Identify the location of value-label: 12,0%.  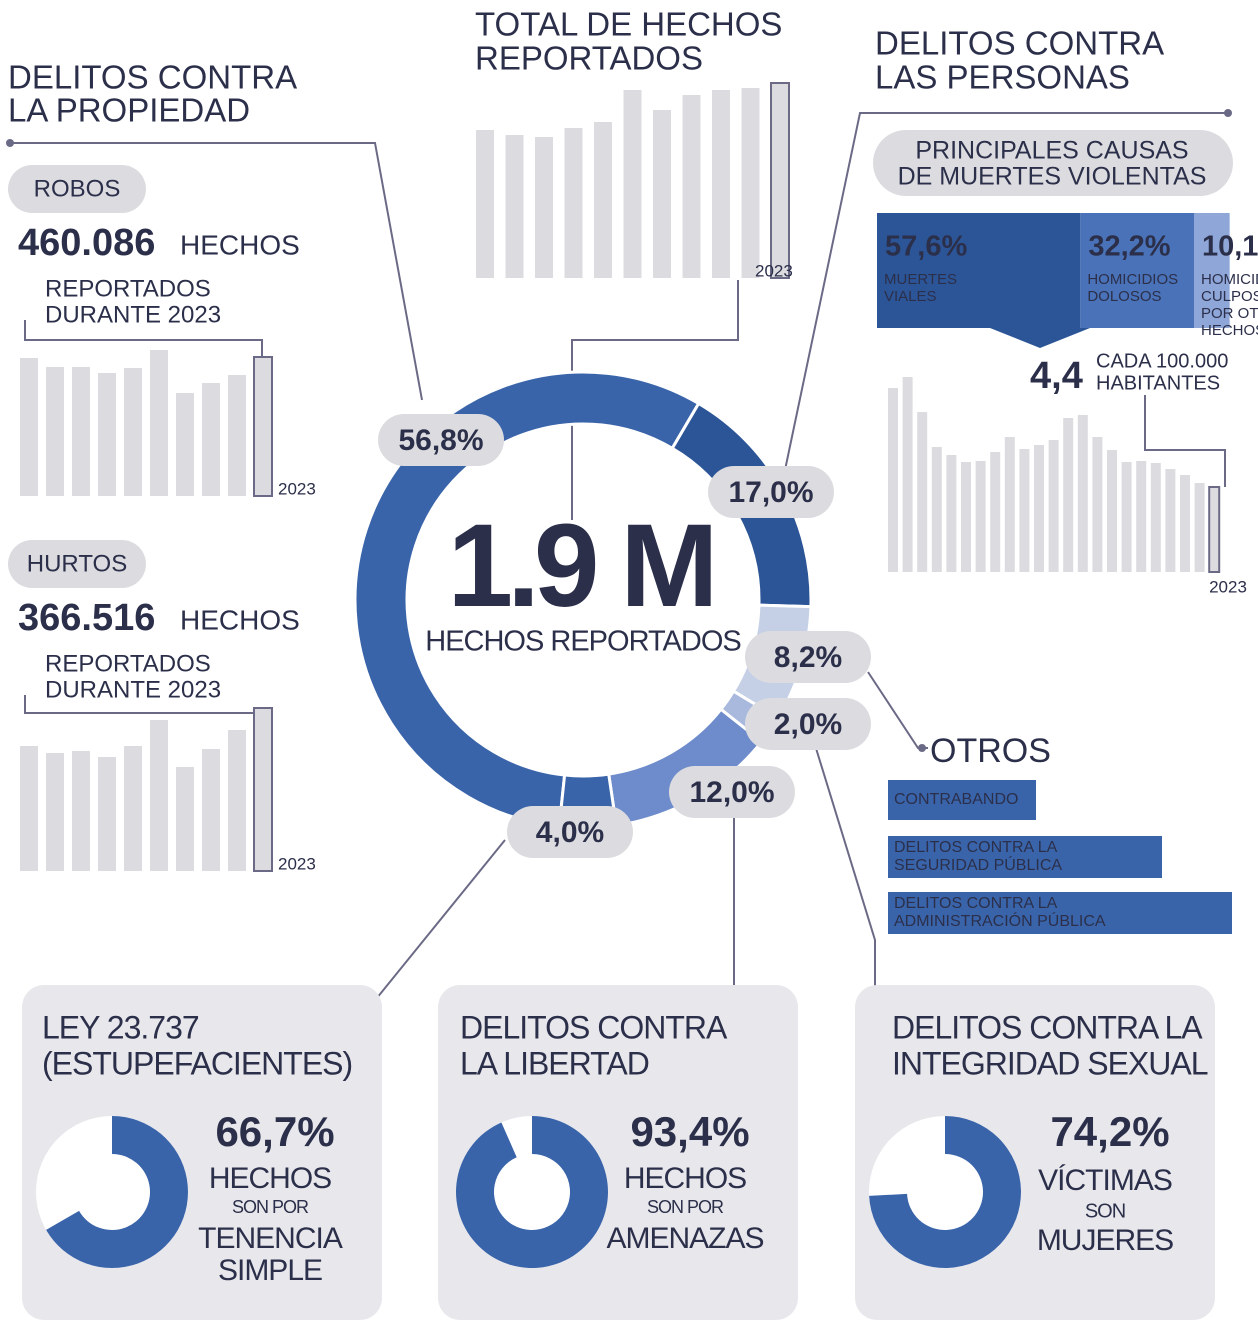
(731, 792).